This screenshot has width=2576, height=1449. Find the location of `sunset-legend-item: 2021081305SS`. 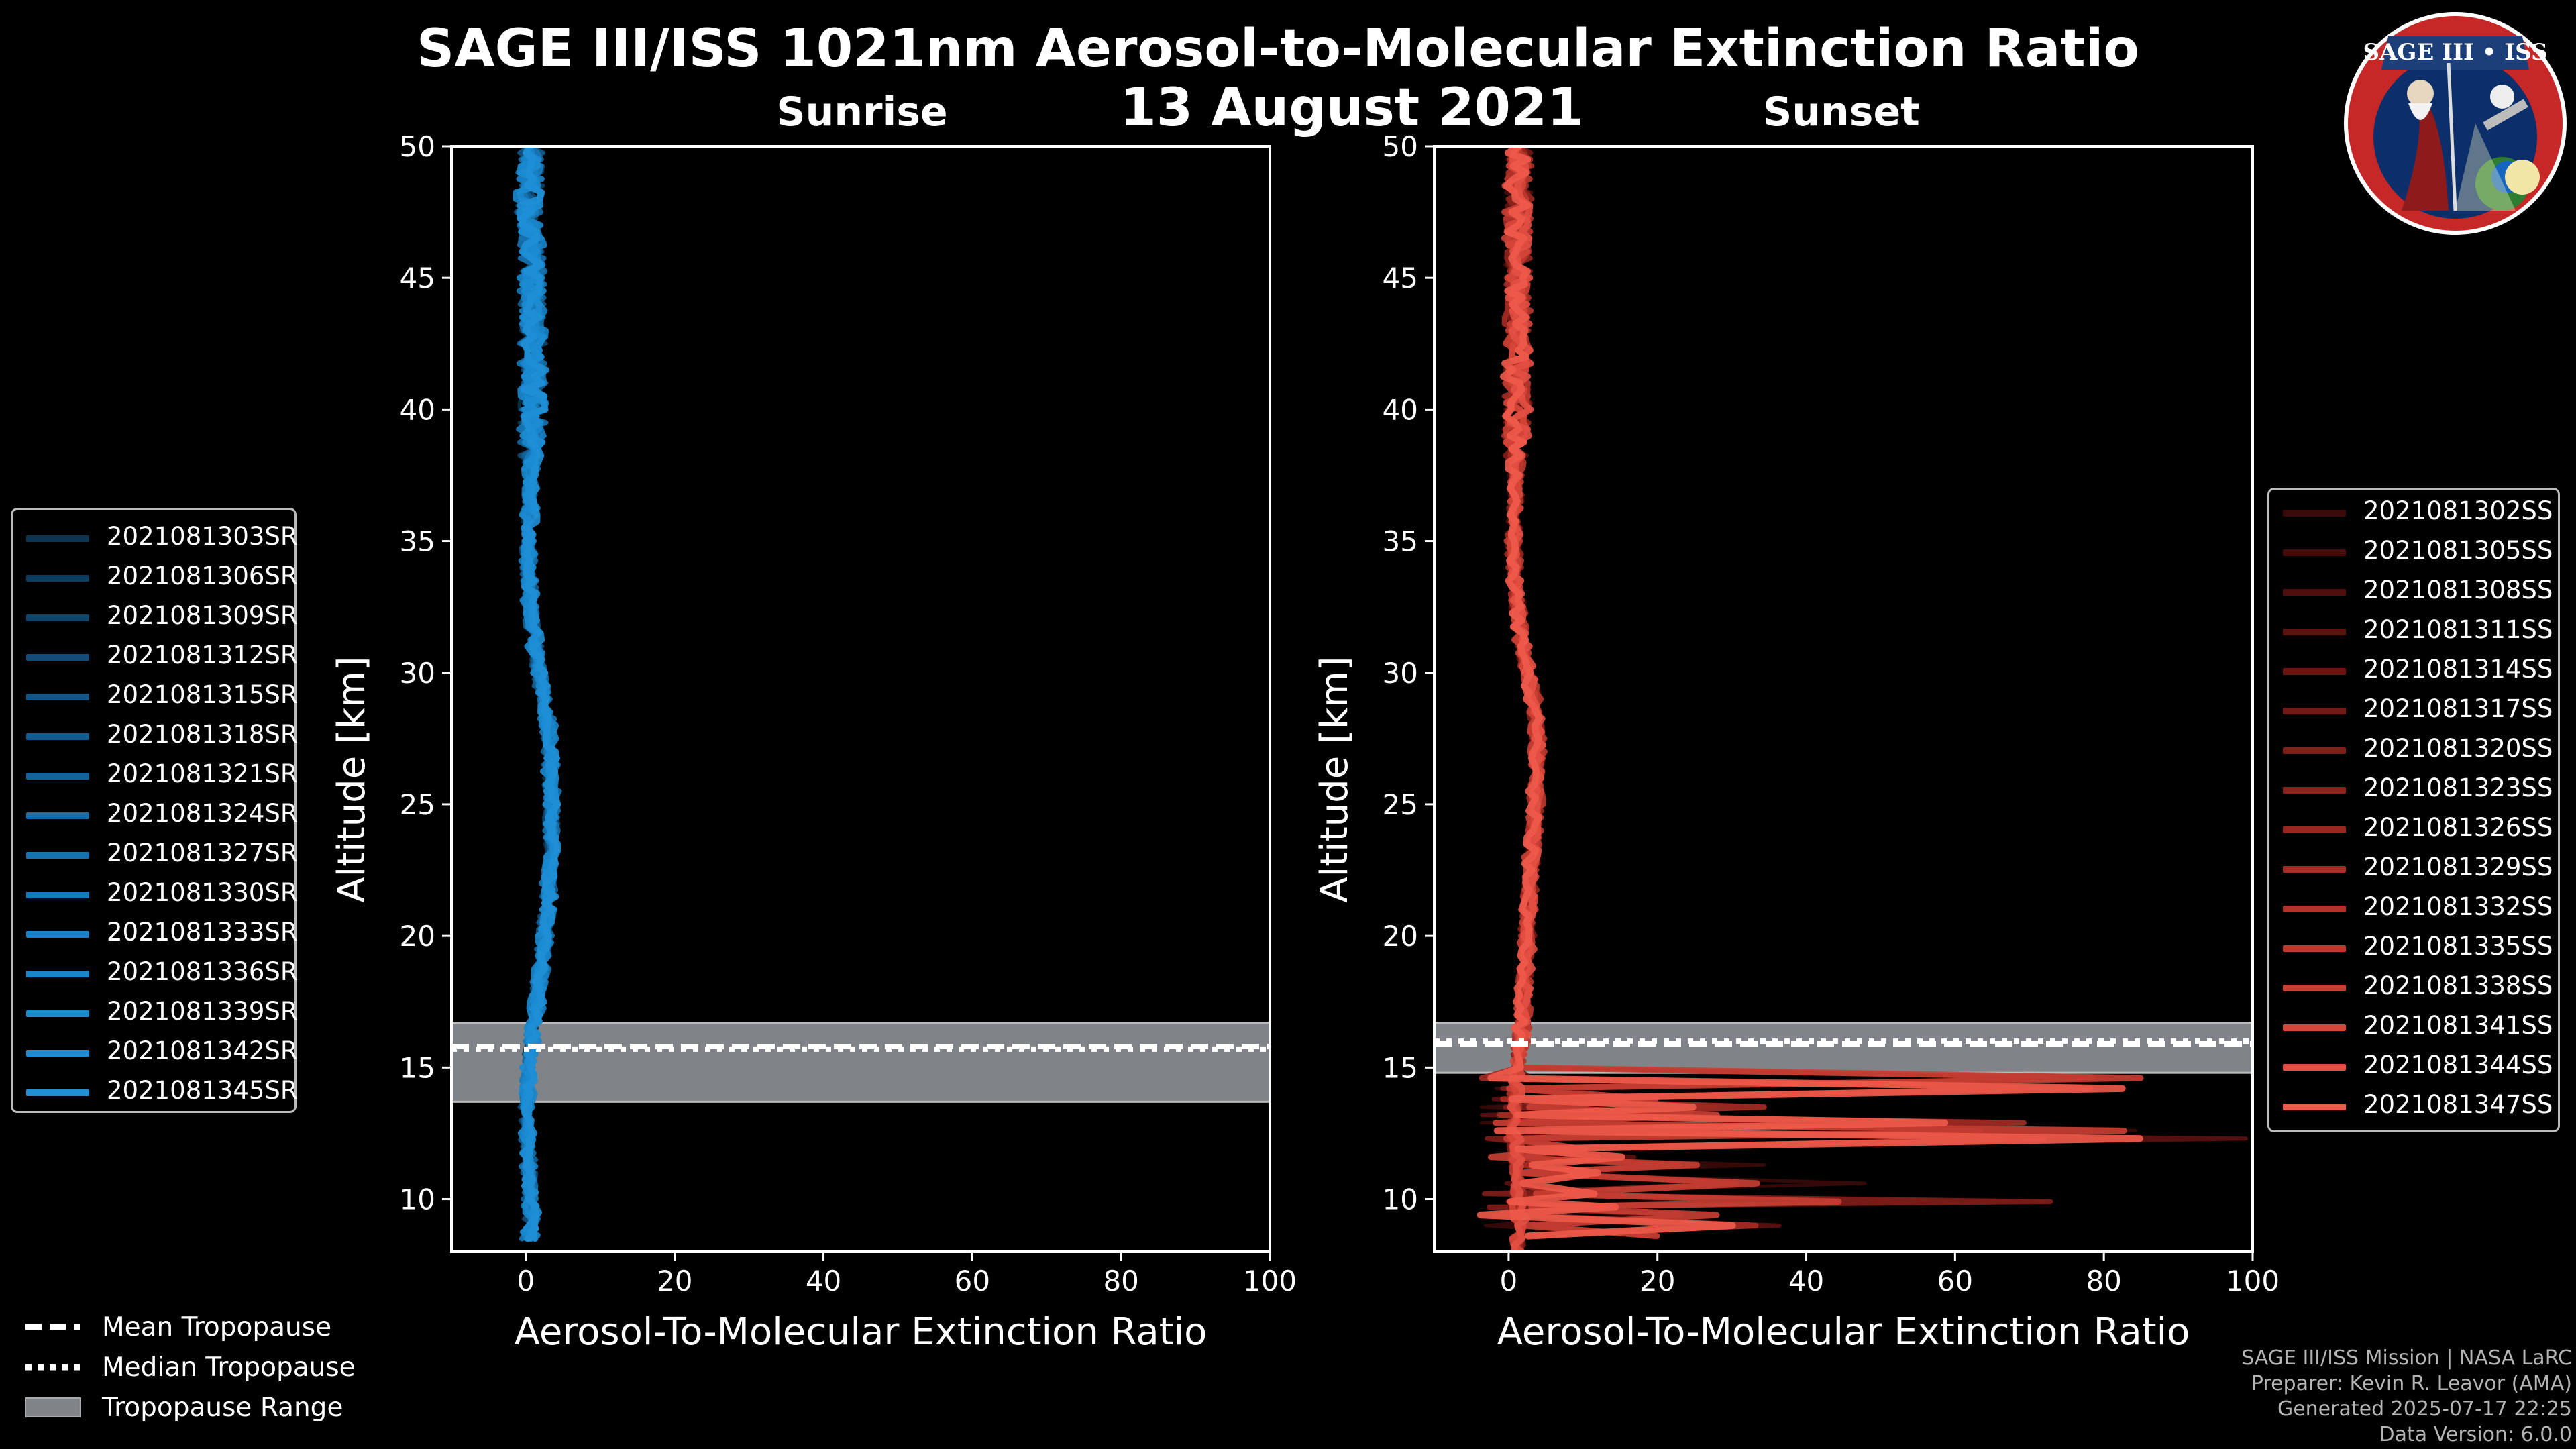

sunset-legend-item: 2021081305SS is located at coordinates (2413, 552).